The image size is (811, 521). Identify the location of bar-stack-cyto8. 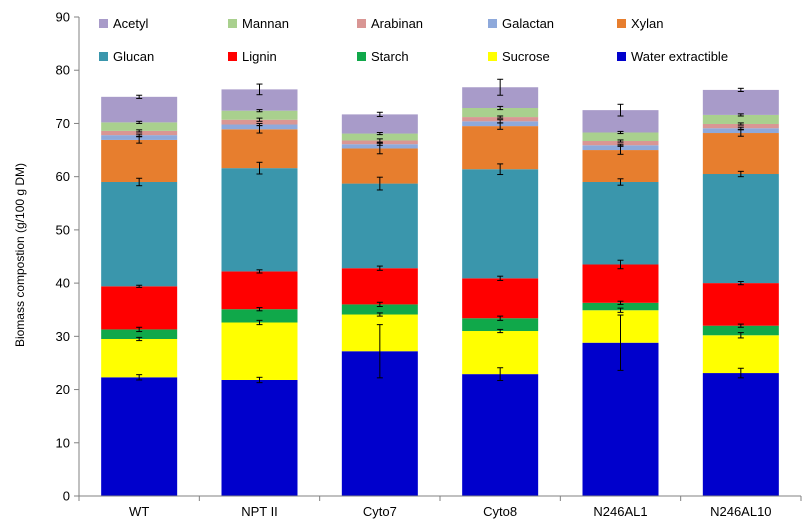
(500, 291).